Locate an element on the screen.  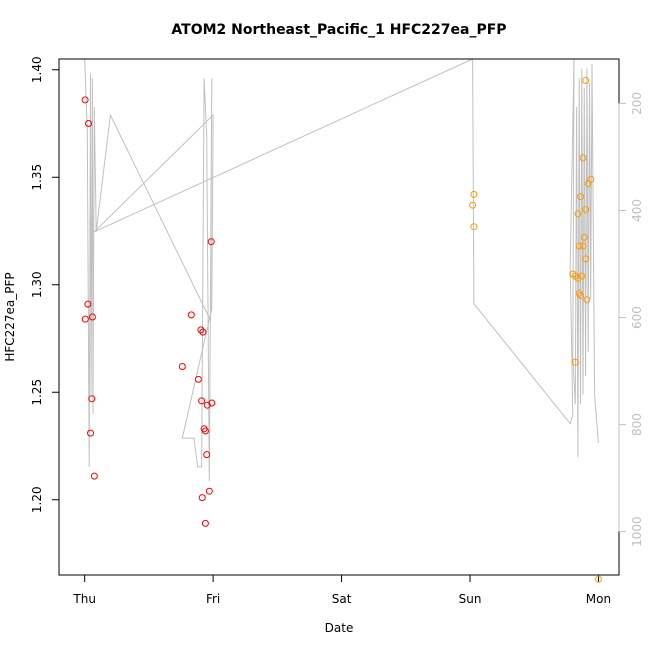
y-tick-label: 1.30 is located at coordinates (37, 284).